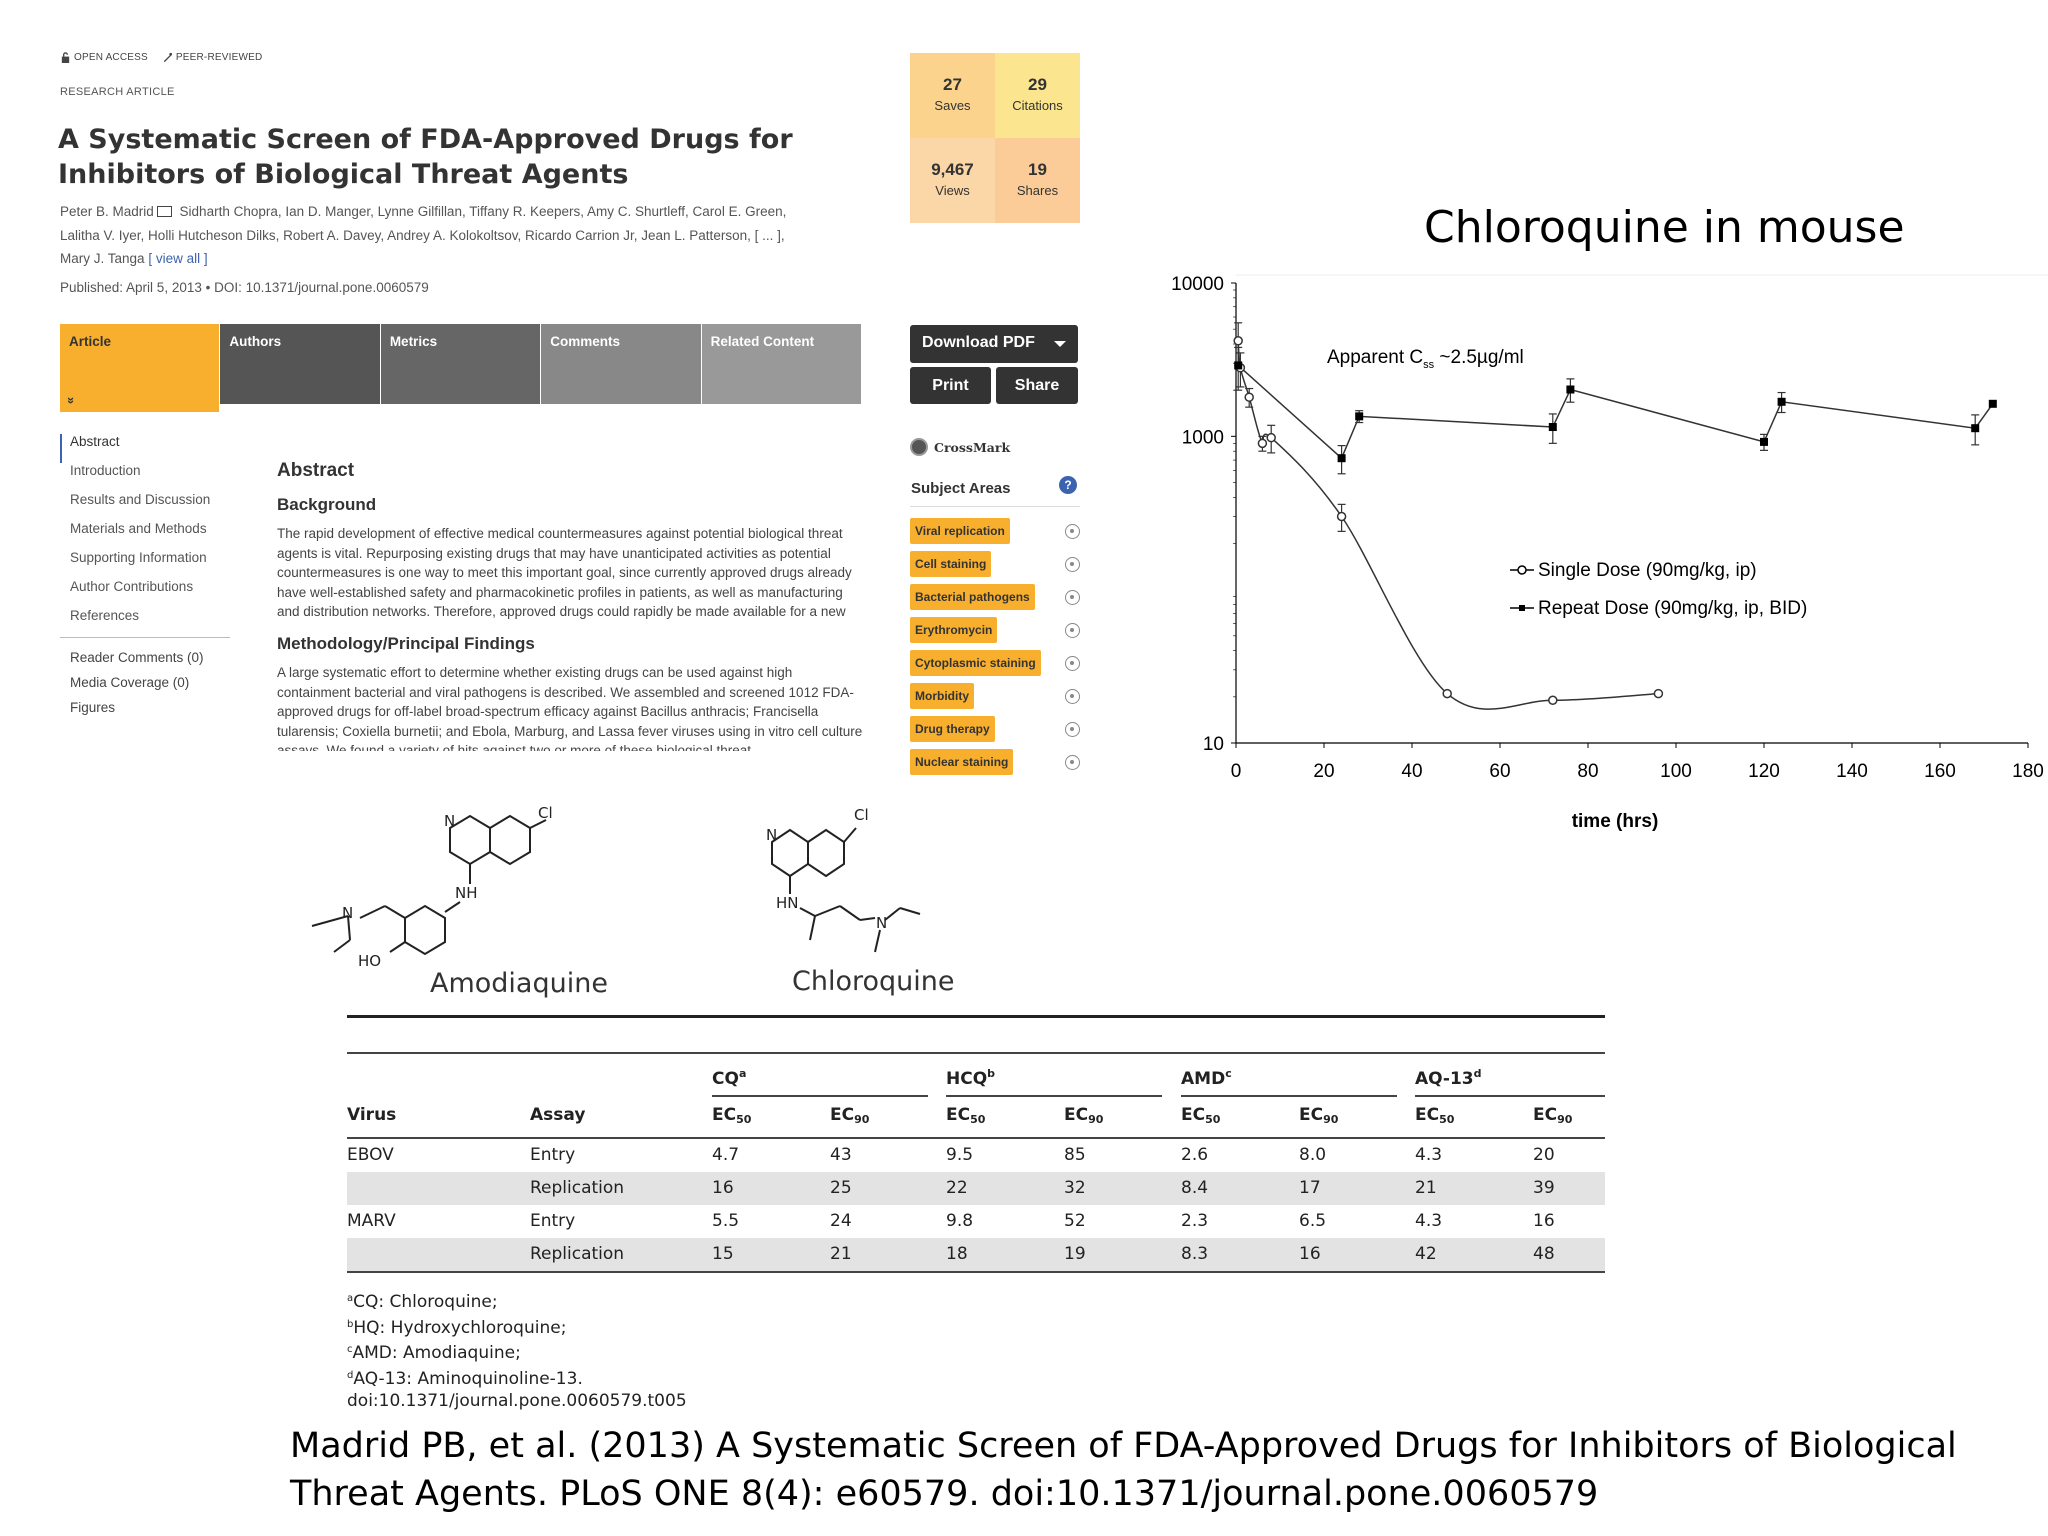 This screenshot has height=1536, width=2048. I want to click on authors-line3: Mary J. Tanga, so click(102, 258).